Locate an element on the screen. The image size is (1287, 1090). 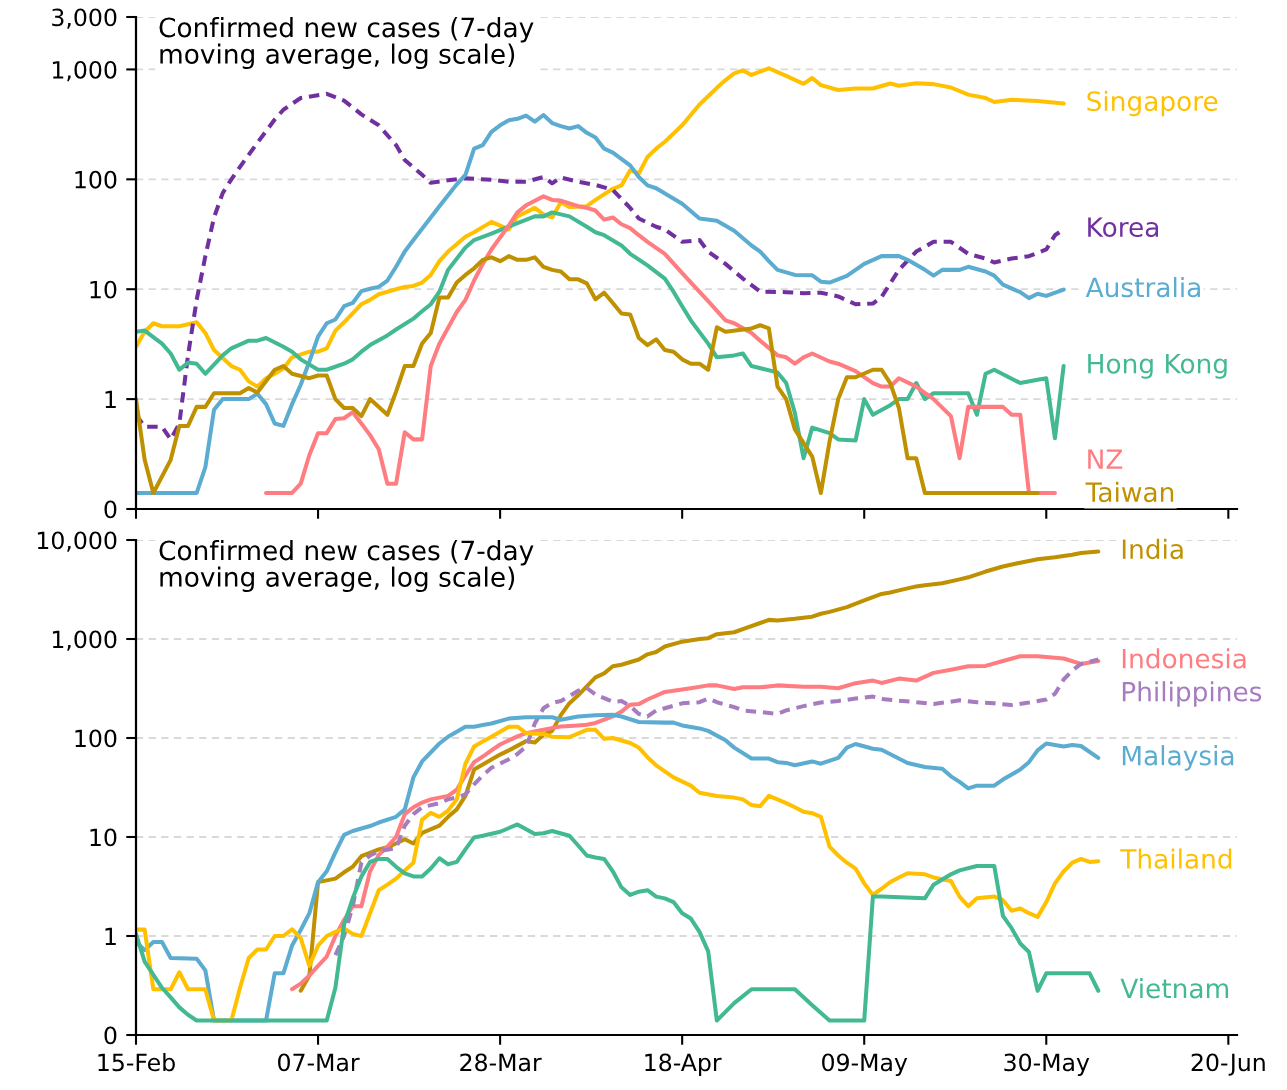
series-label: Thailand is located at coordinates (1176, 858).